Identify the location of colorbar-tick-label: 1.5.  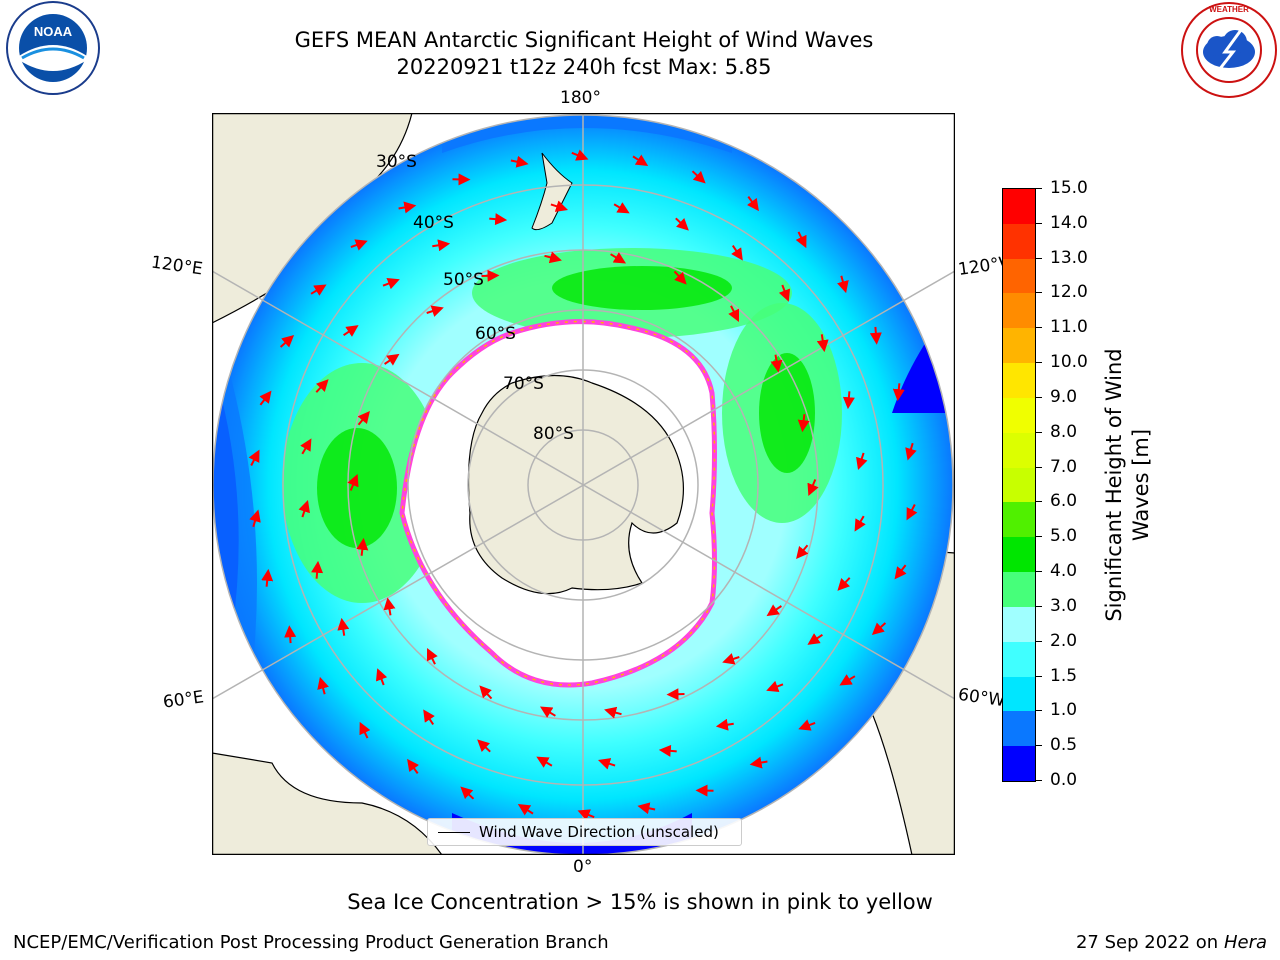
(1056, 676).